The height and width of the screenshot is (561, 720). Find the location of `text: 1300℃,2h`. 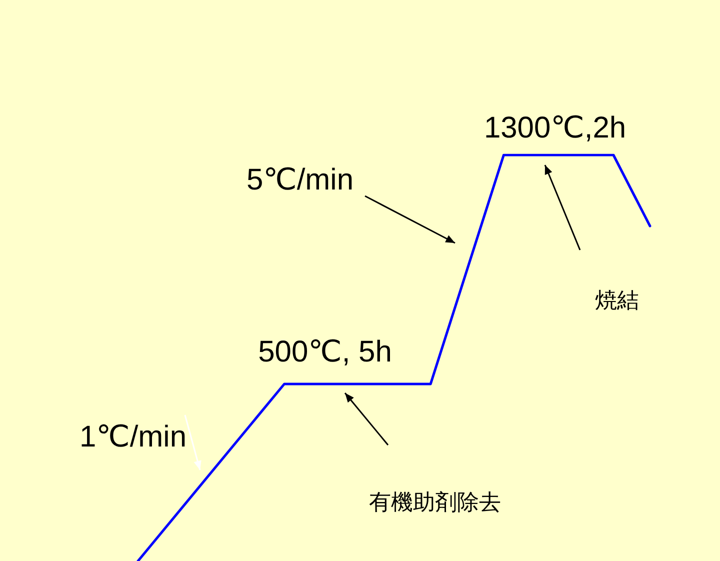

text: 1300℃,2h is located at coordinates (555, 128).